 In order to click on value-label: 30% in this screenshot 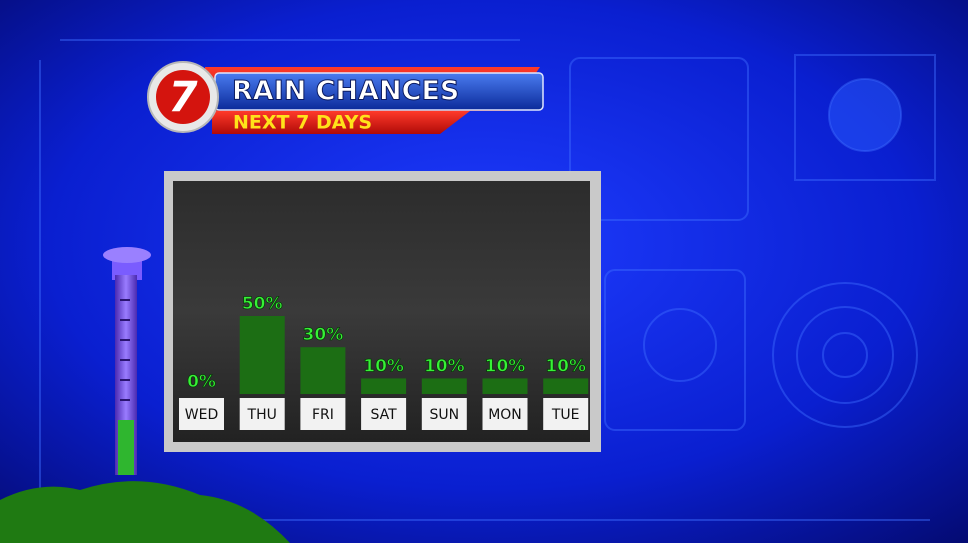, I will do `click(323, 335)`.